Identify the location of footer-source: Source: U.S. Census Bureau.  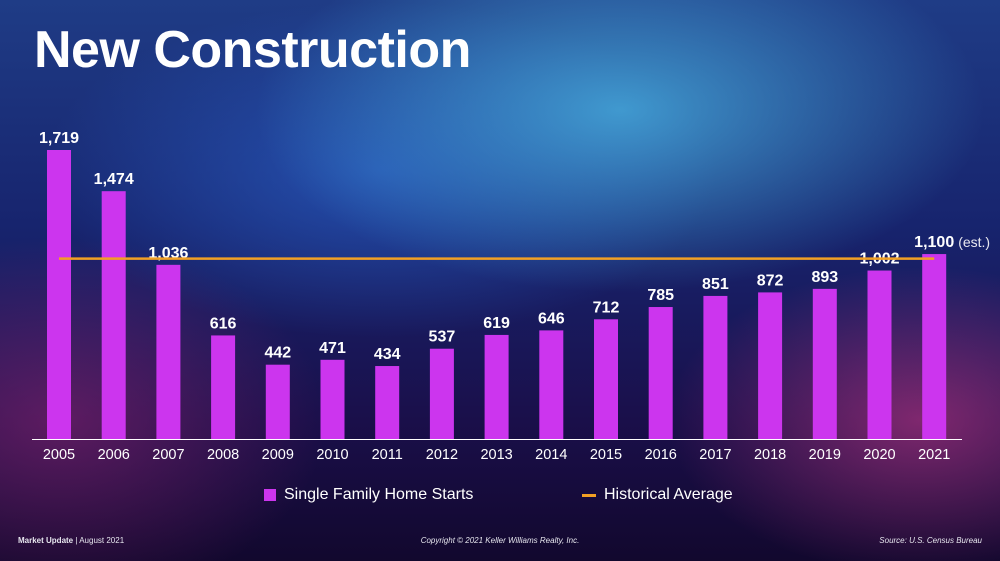
(930, 540).